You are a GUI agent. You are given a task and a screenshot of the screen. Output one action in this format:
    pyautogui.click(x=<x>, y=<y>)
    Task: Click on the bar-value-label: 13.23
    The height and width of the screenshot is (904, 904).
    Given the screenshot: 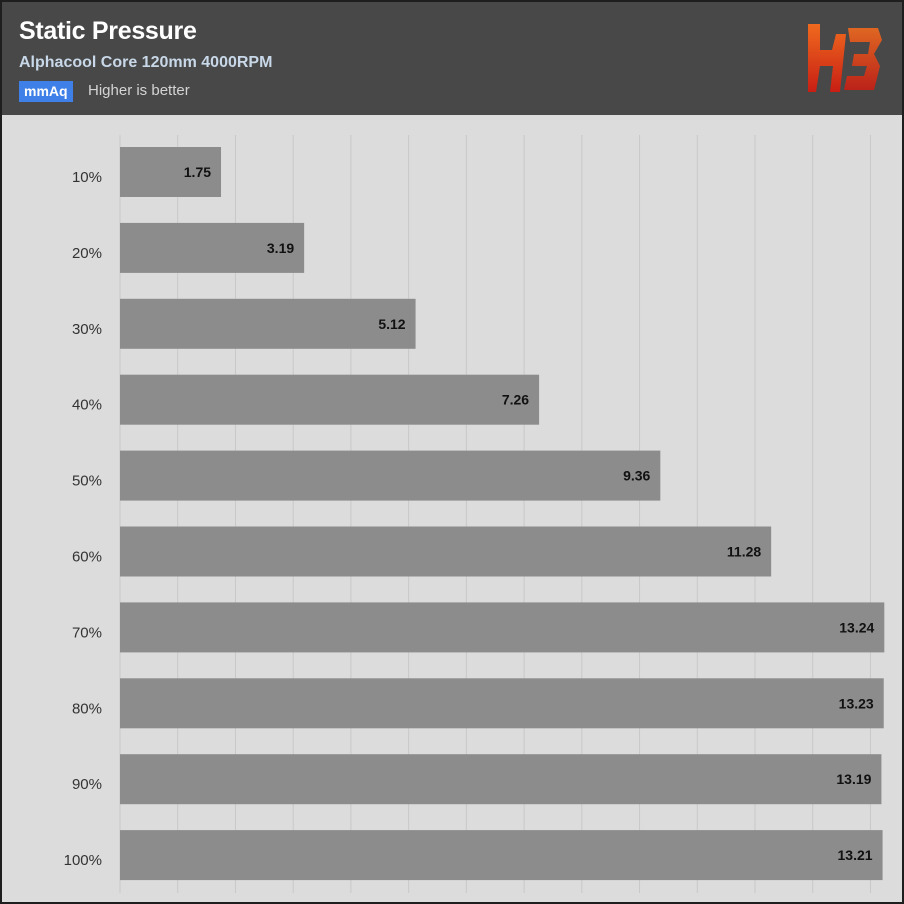 What is the action you would take?
    pyautogui.click(x=856, y=703)
    